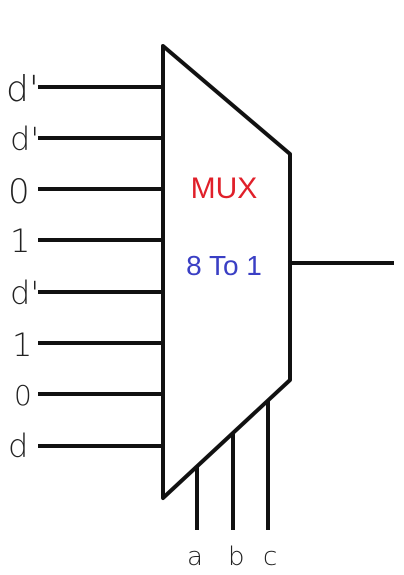  I want to click on select-labels: a b c, so click(232, 557).